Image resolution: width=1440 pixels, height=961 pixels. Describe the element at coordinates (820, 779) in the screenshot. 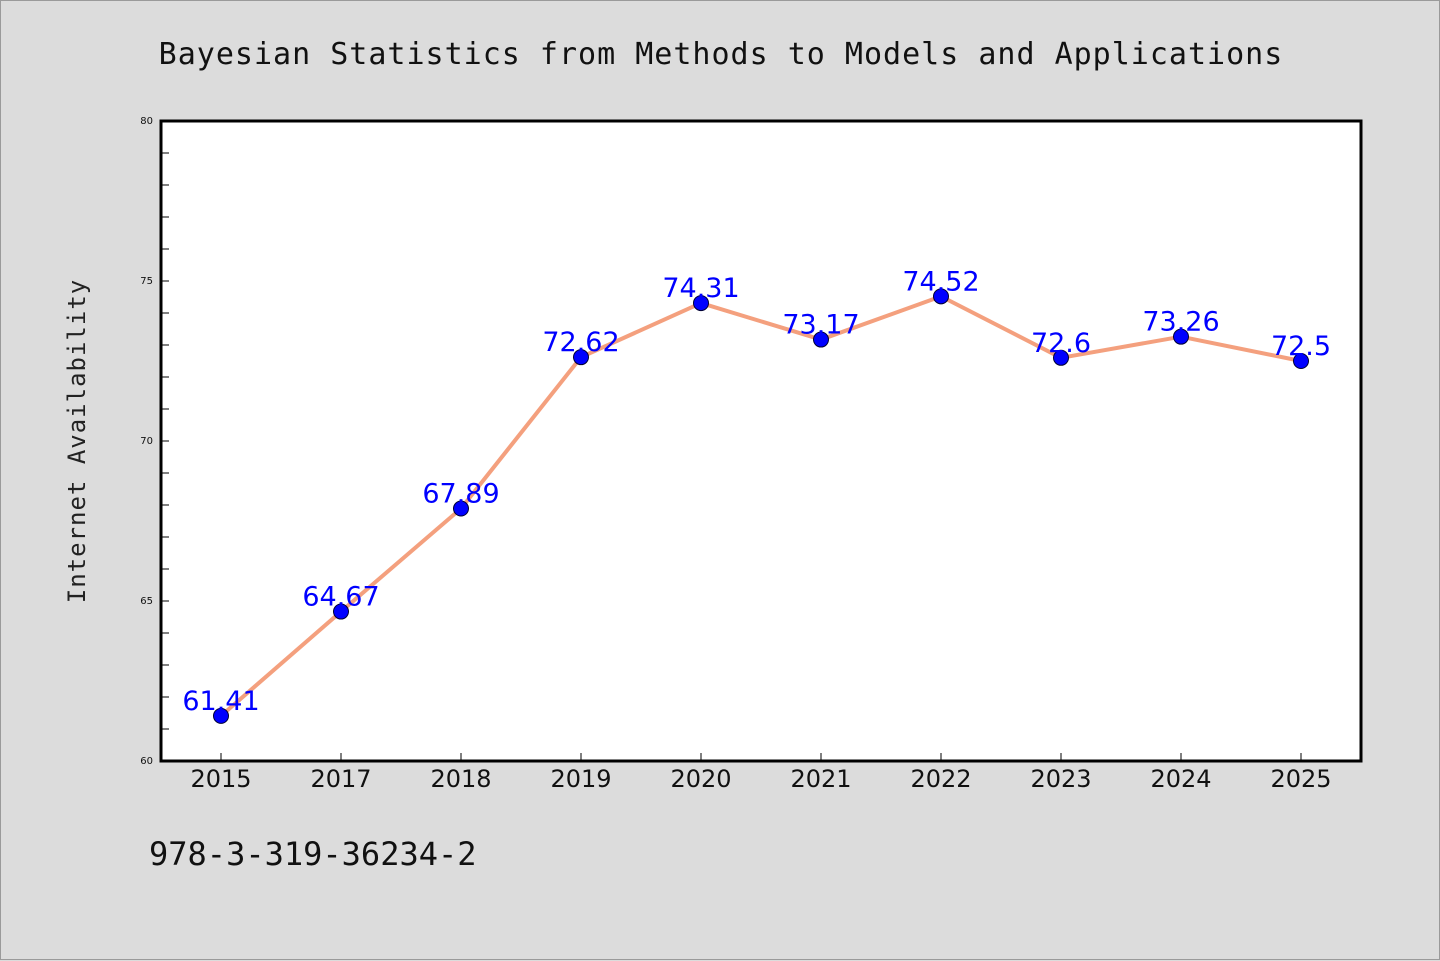

I see `x-tick-label: 2021` at that location.